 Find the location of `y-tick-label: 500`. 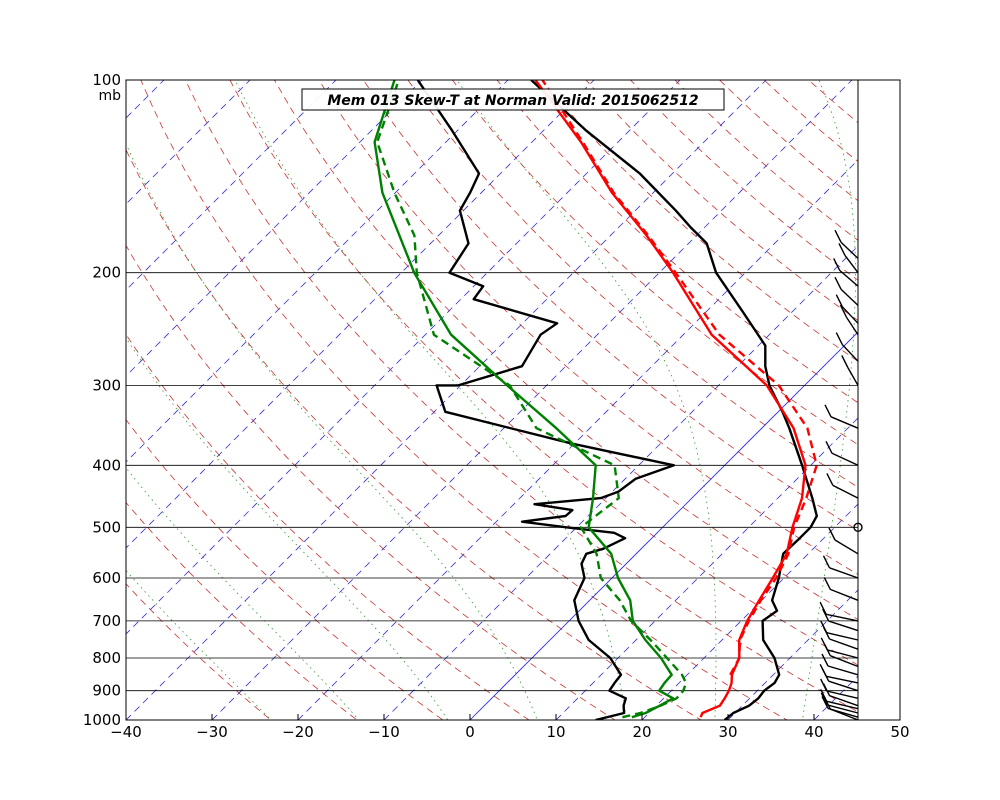

y-tick-label: 500 is located at coordinates (106, 527).